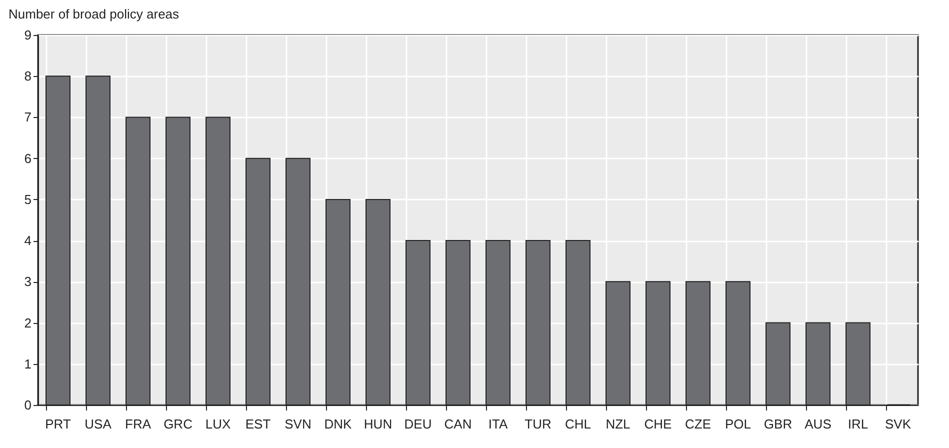  I want to click on x-tick-label: GBR, so click(778, 424).